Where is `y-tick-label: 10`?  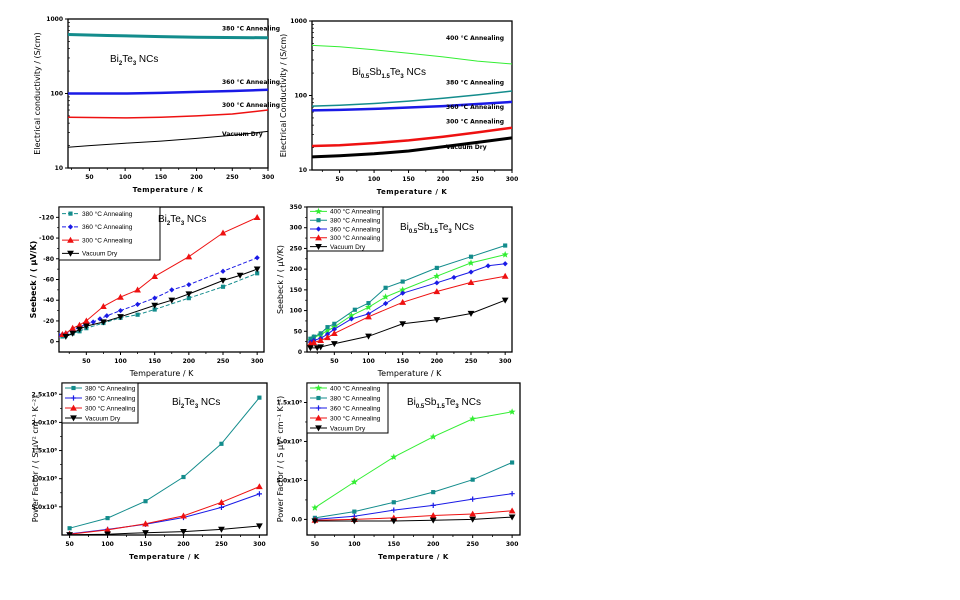 y-tick-label: 10 is located at coordinates (59, 168).